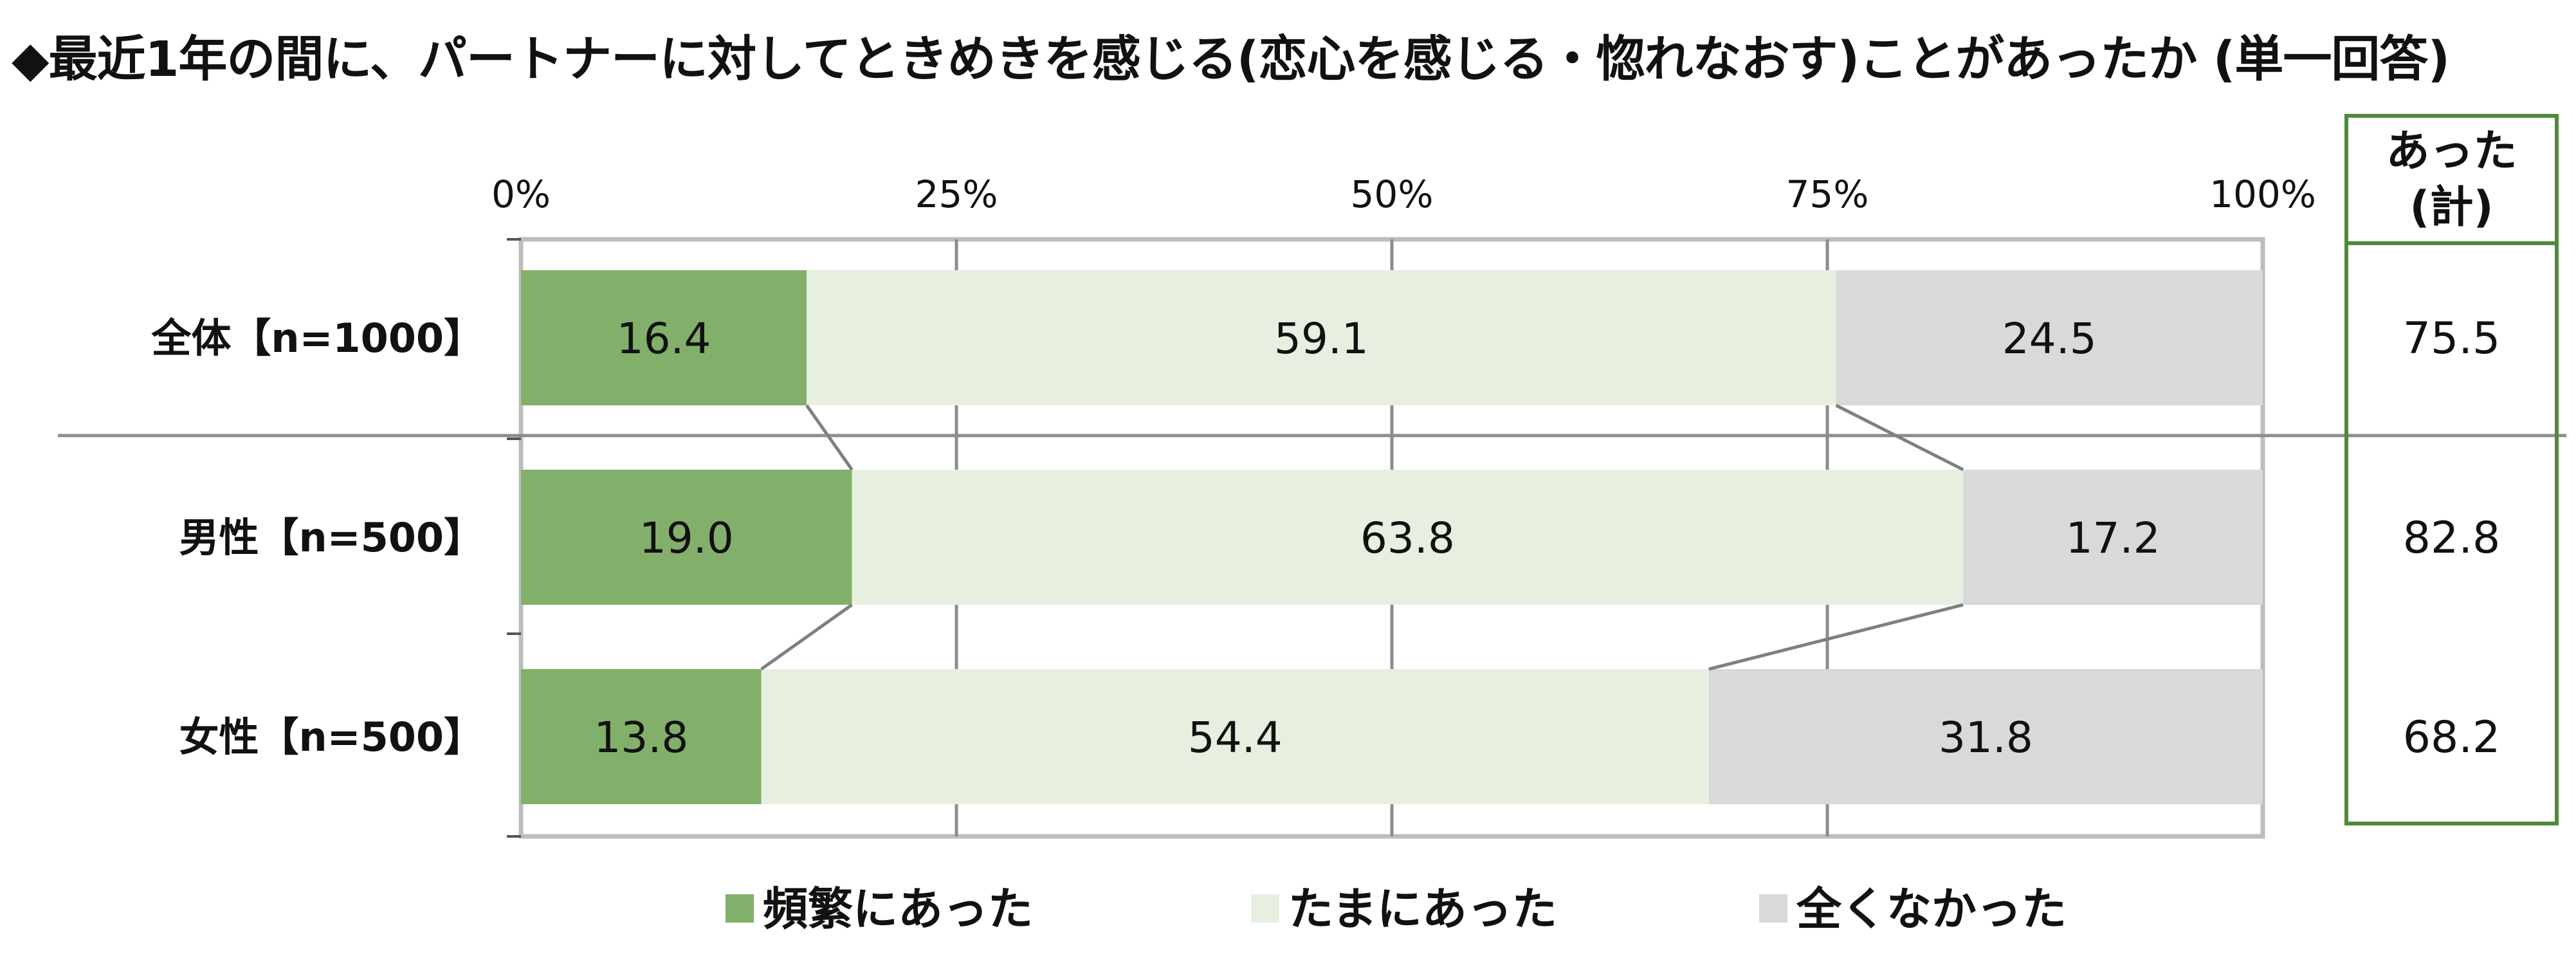  Describe the element at coordinates (331, 737) in the screenshot. I see `category-label: 女性【n=500】` at that location.